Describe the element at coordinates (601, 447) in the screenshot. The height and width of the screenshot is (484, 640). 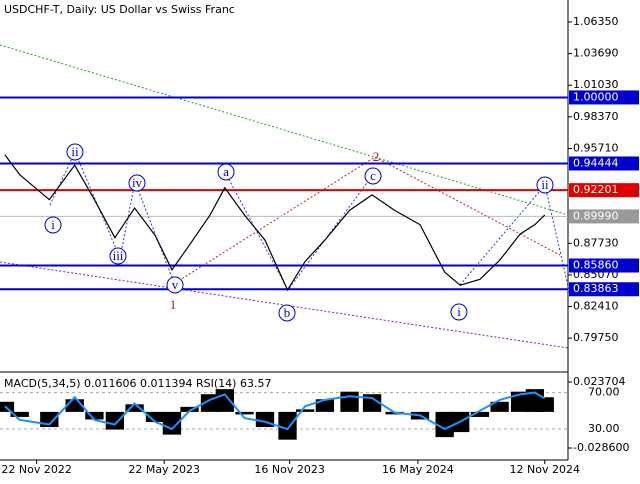
I see `macd-tick-label: -0.028600` at that location.